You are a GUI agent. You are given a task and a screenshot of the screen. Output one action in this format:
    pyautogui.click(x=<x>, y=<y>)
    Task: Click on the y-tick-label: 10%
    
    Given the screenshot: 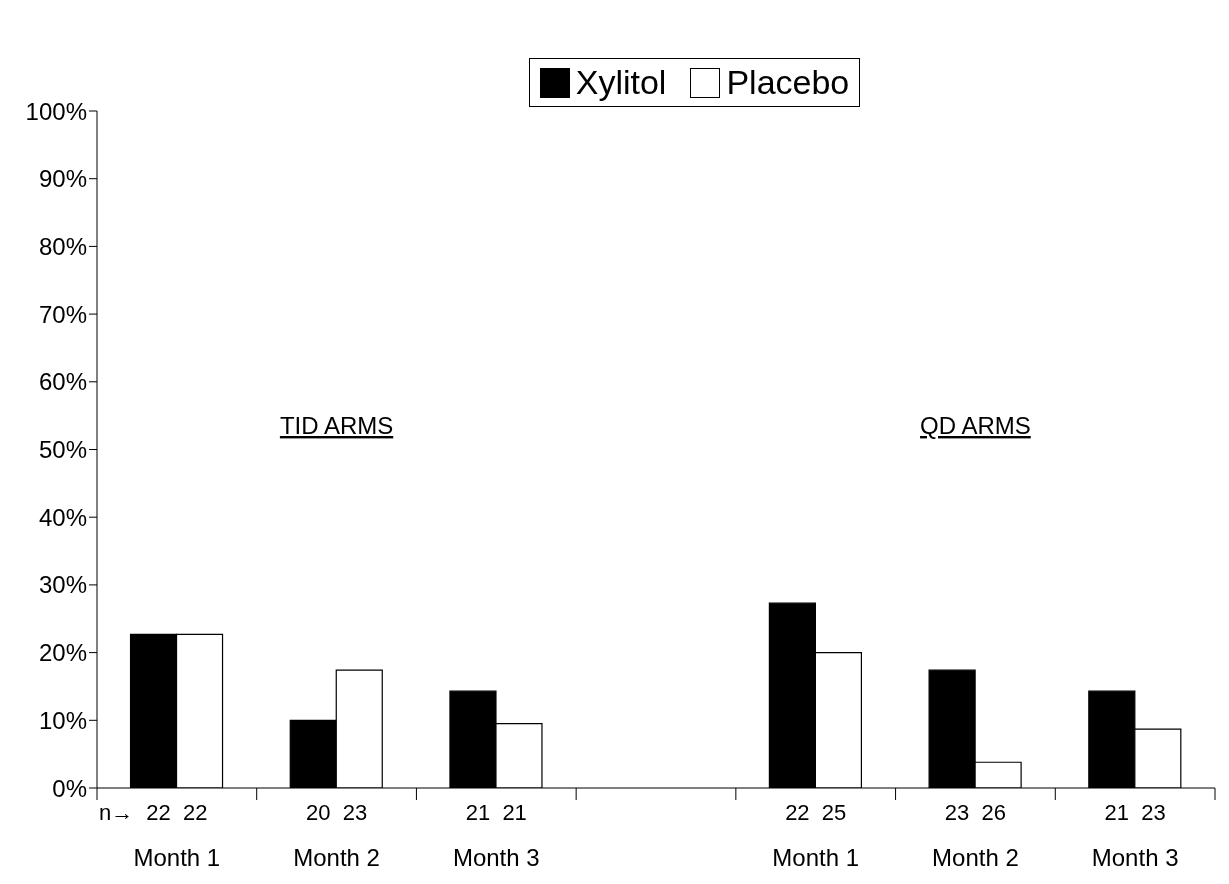 What is the action you would take?
    pyautogui.click(x=62, y=720)
    